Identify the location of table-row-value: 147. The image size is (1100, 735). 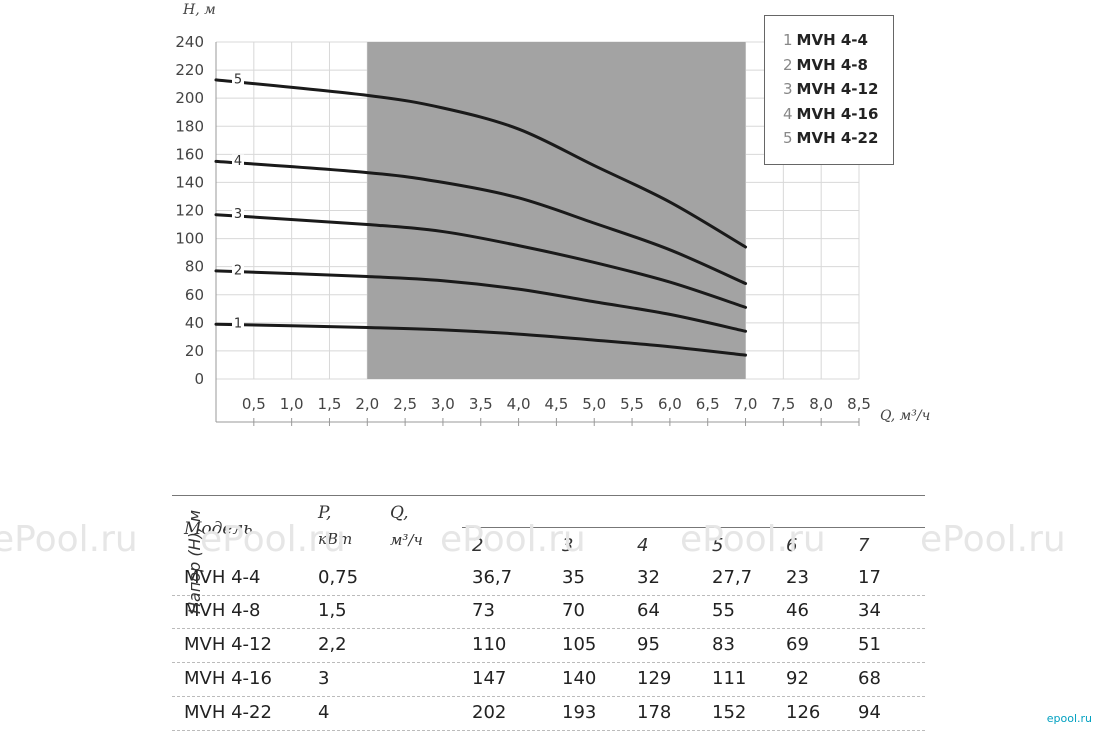
(489, 678).